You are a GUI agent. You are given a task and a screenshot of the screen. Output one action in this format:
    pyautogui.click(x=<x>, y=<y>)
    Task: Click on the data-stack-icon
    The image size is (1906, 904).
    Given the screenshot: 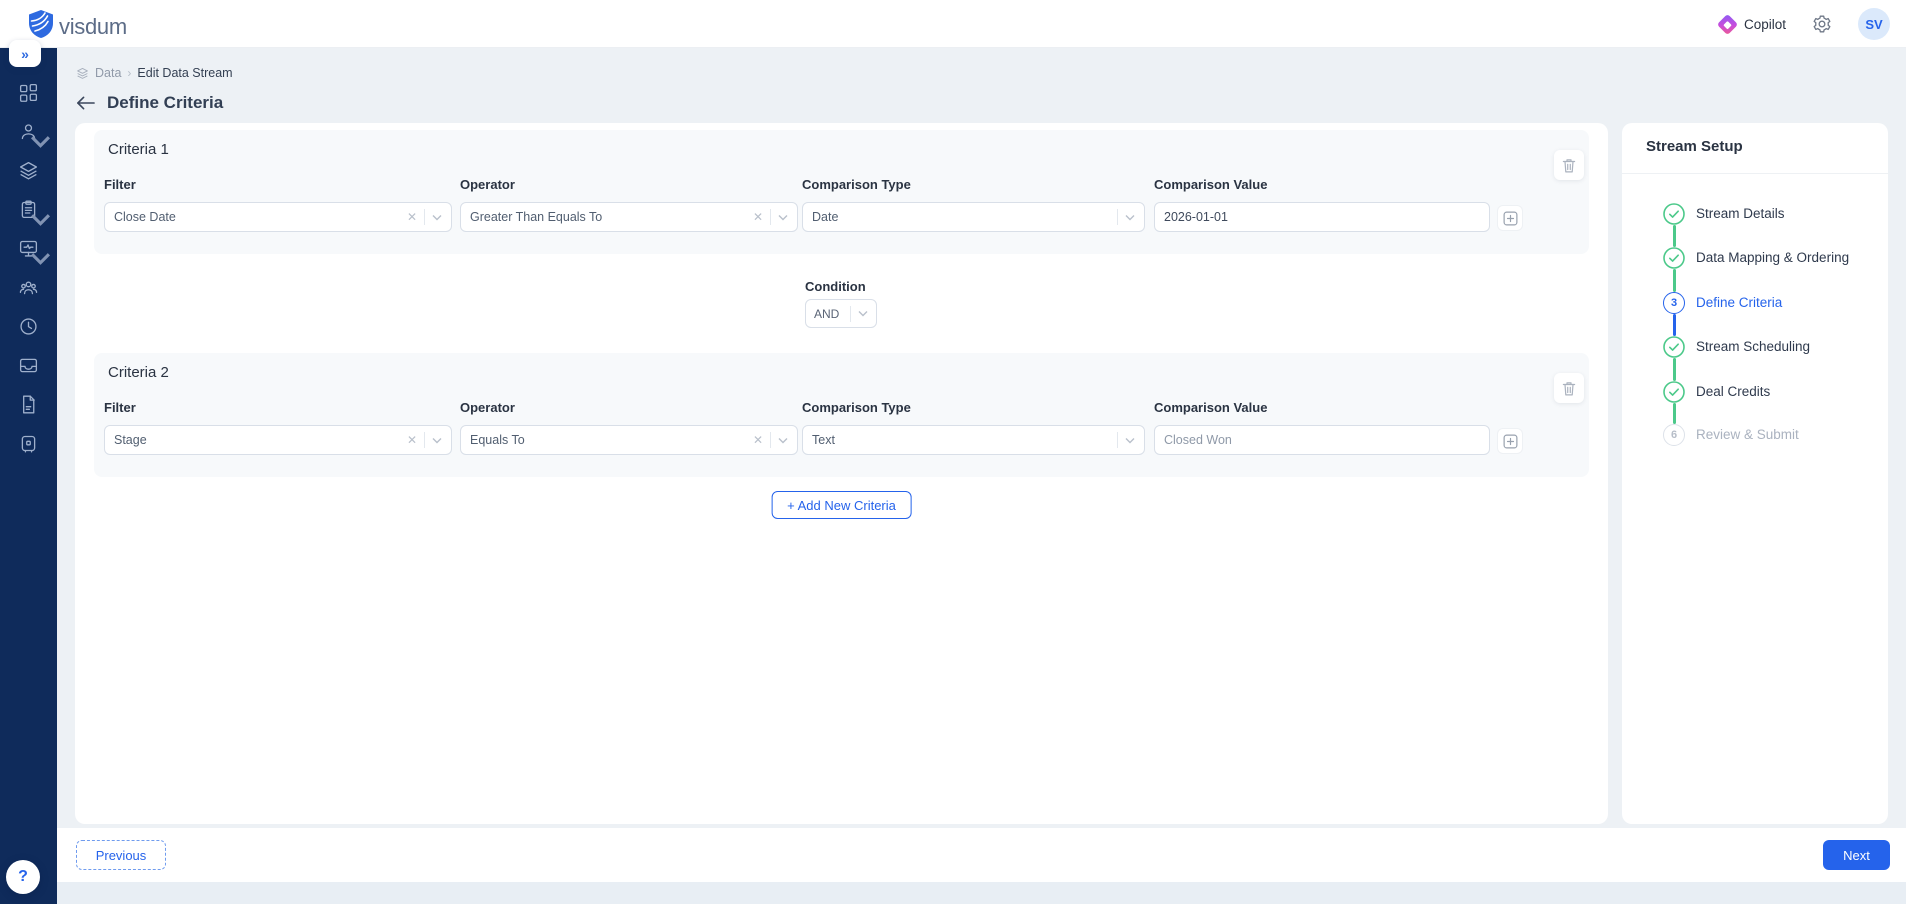 What is the action you would take?
    pyautogui.click(x=82, y=73)
    